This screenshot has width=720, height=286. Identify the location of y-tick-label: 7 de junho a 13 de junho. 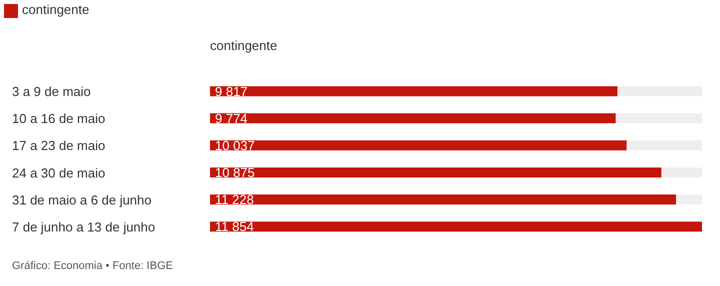
(84, 226).